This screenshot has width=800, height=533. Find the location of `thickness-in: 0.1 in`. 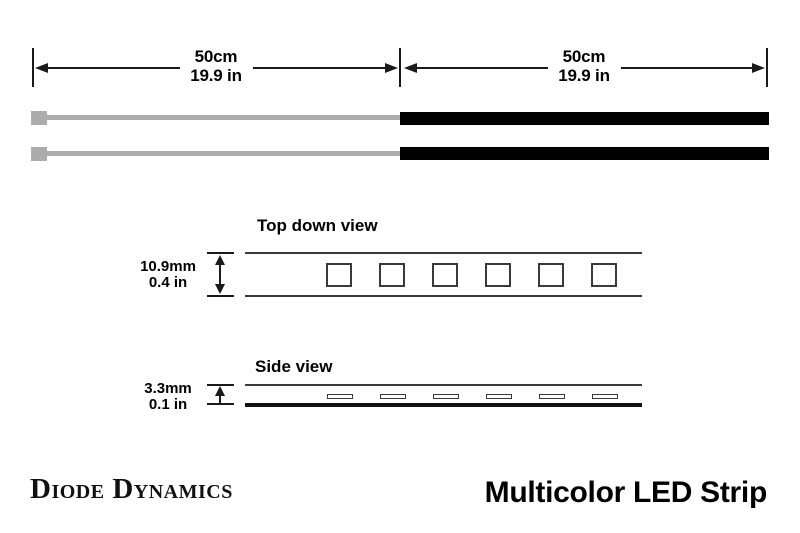

thickness-in: 0.1 in is located at coordinates (168, 404).